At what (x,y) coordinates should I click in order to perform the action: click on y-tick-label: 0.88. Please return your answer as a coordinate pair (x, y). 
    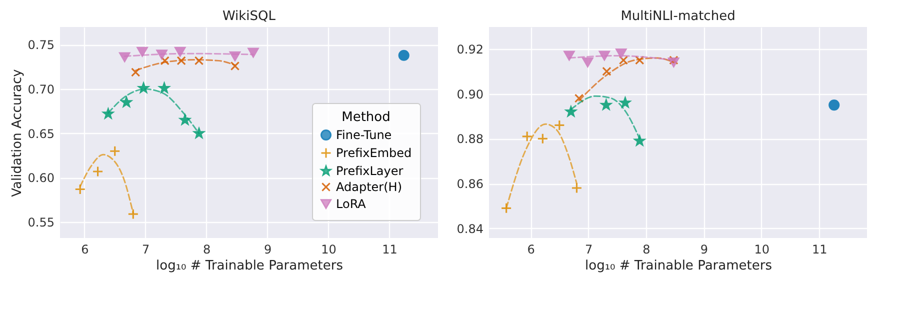
    Looking at the image, I should click on (470, 139).